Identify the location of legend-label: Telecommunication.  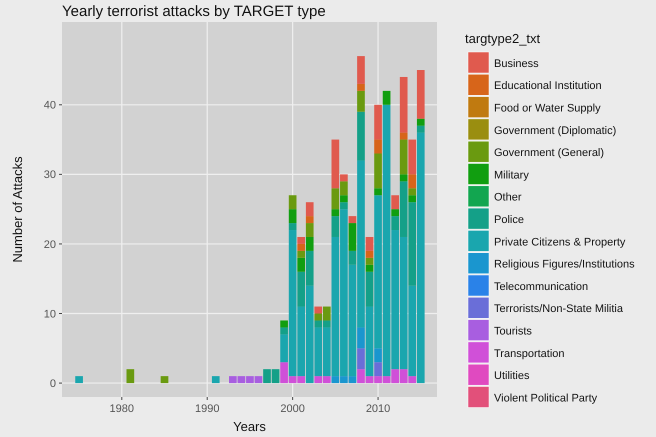
(541, 286).